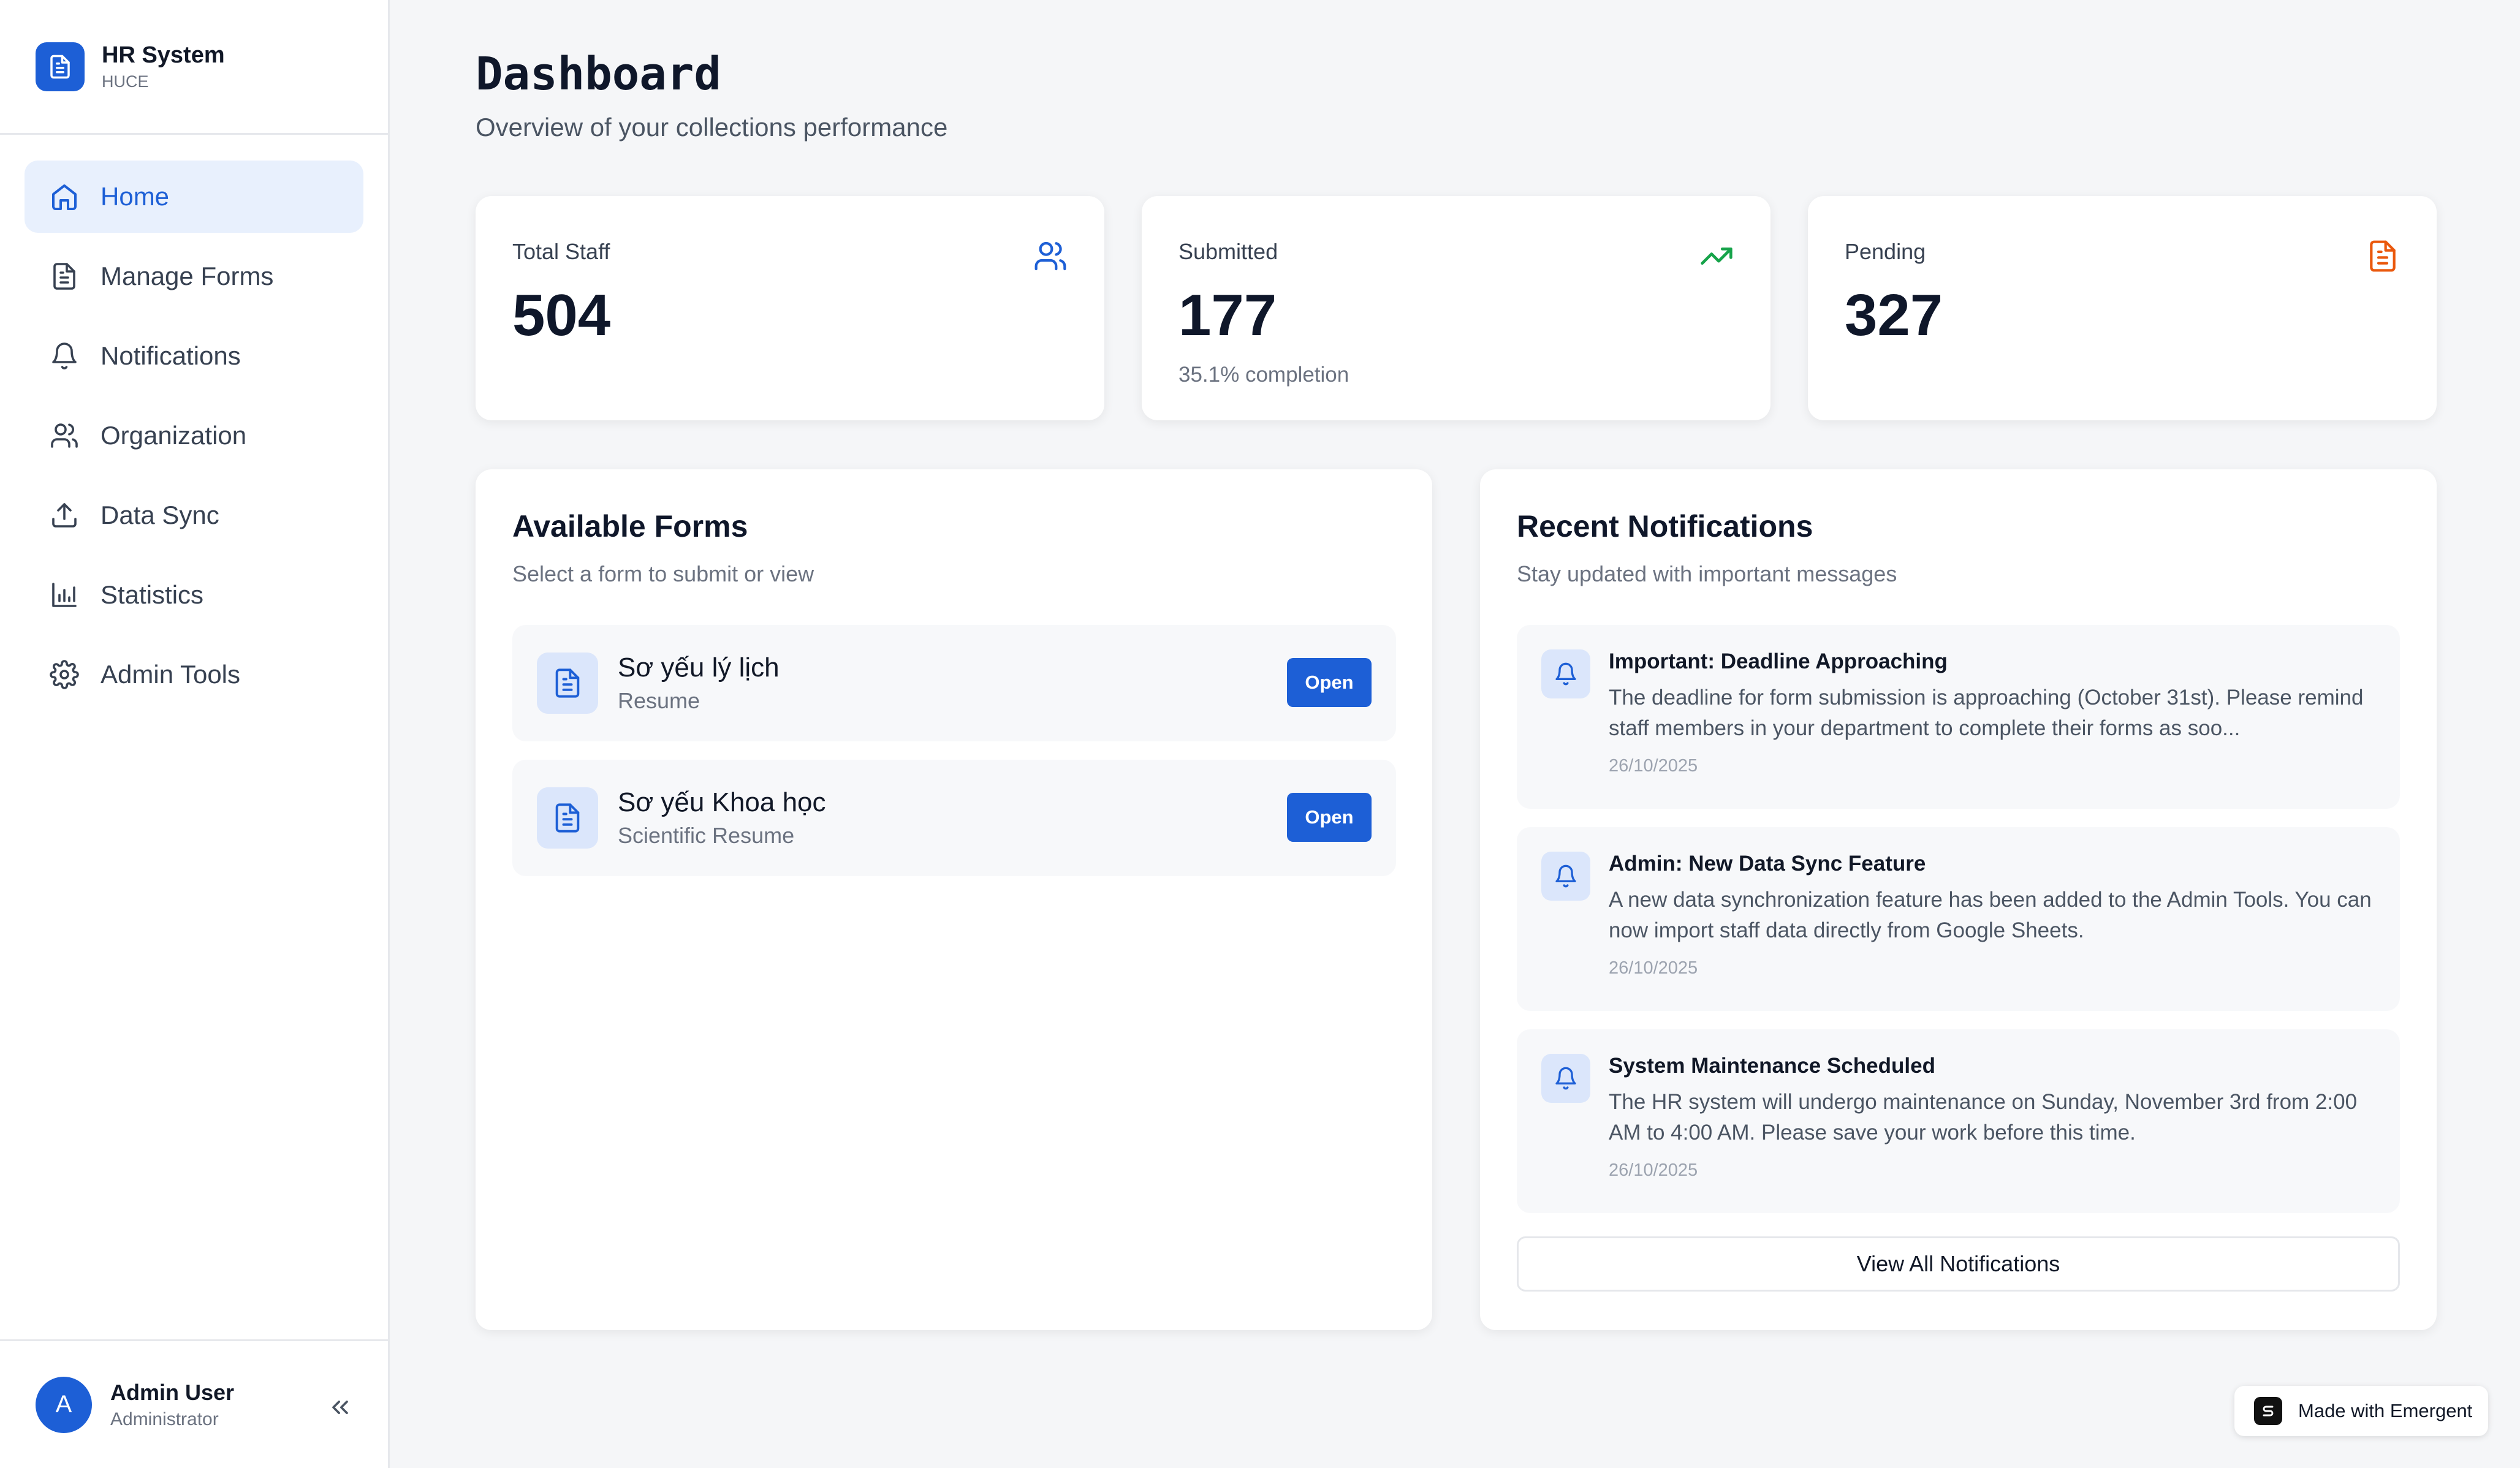  I want to click on page-title: Dashboard, so click(598, 74).